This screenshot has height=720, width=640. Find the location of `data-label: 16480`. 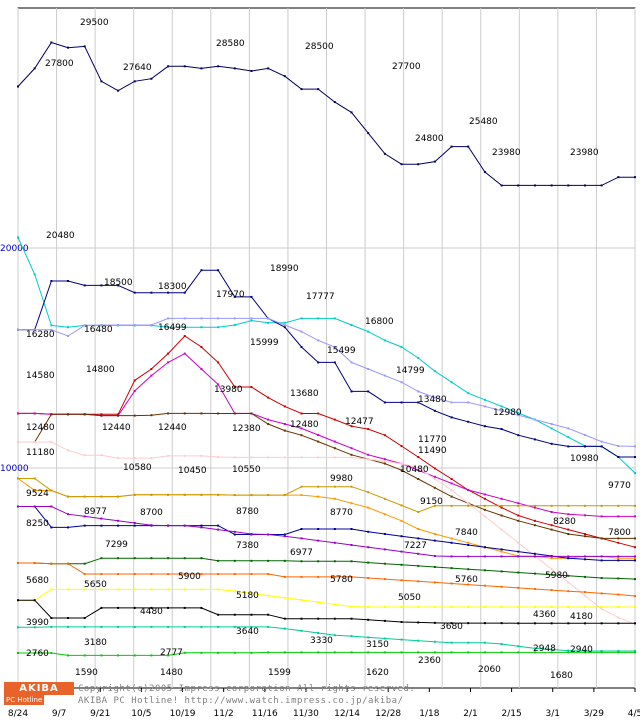

data-label: 16480 is located at coordinates (98, 330).